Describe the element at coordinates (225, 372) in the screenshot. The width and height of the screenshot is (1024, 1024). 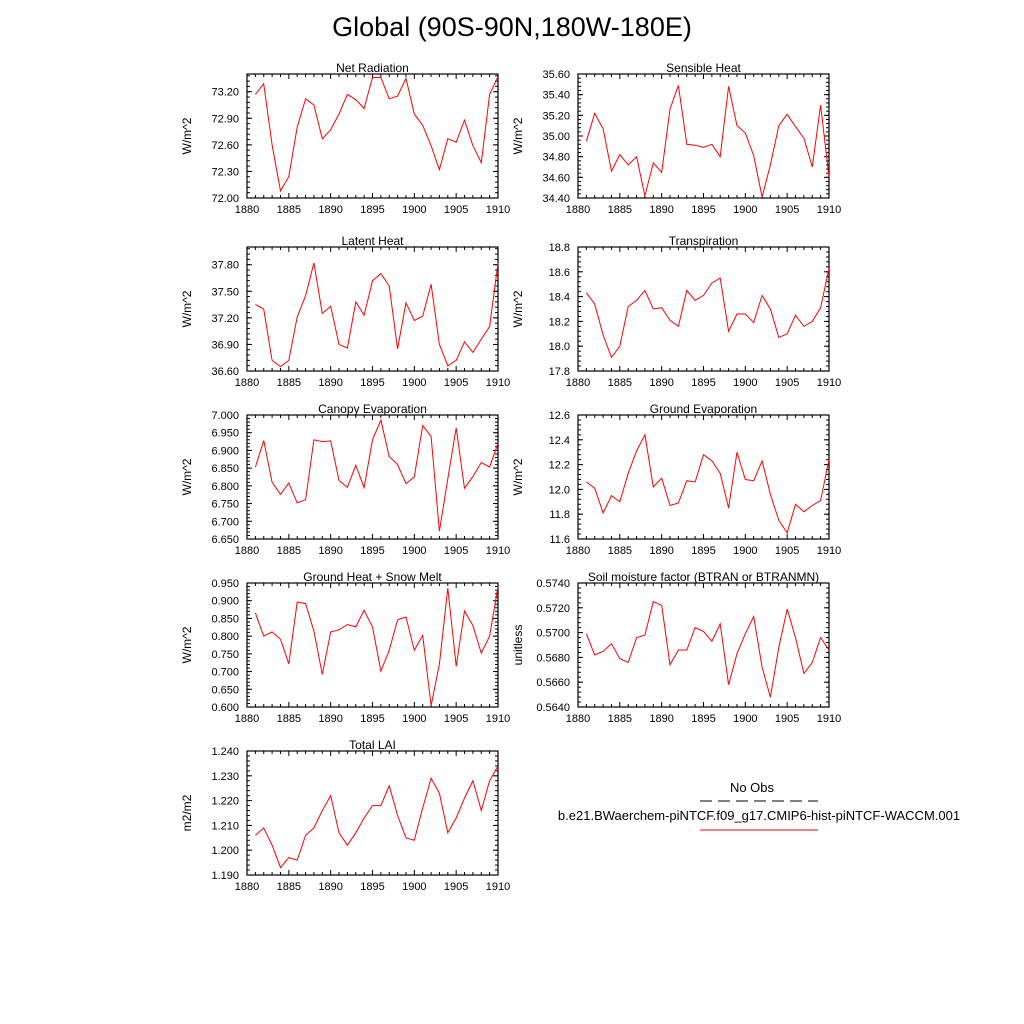
I see `y-tick-label: 36.60` at that location.